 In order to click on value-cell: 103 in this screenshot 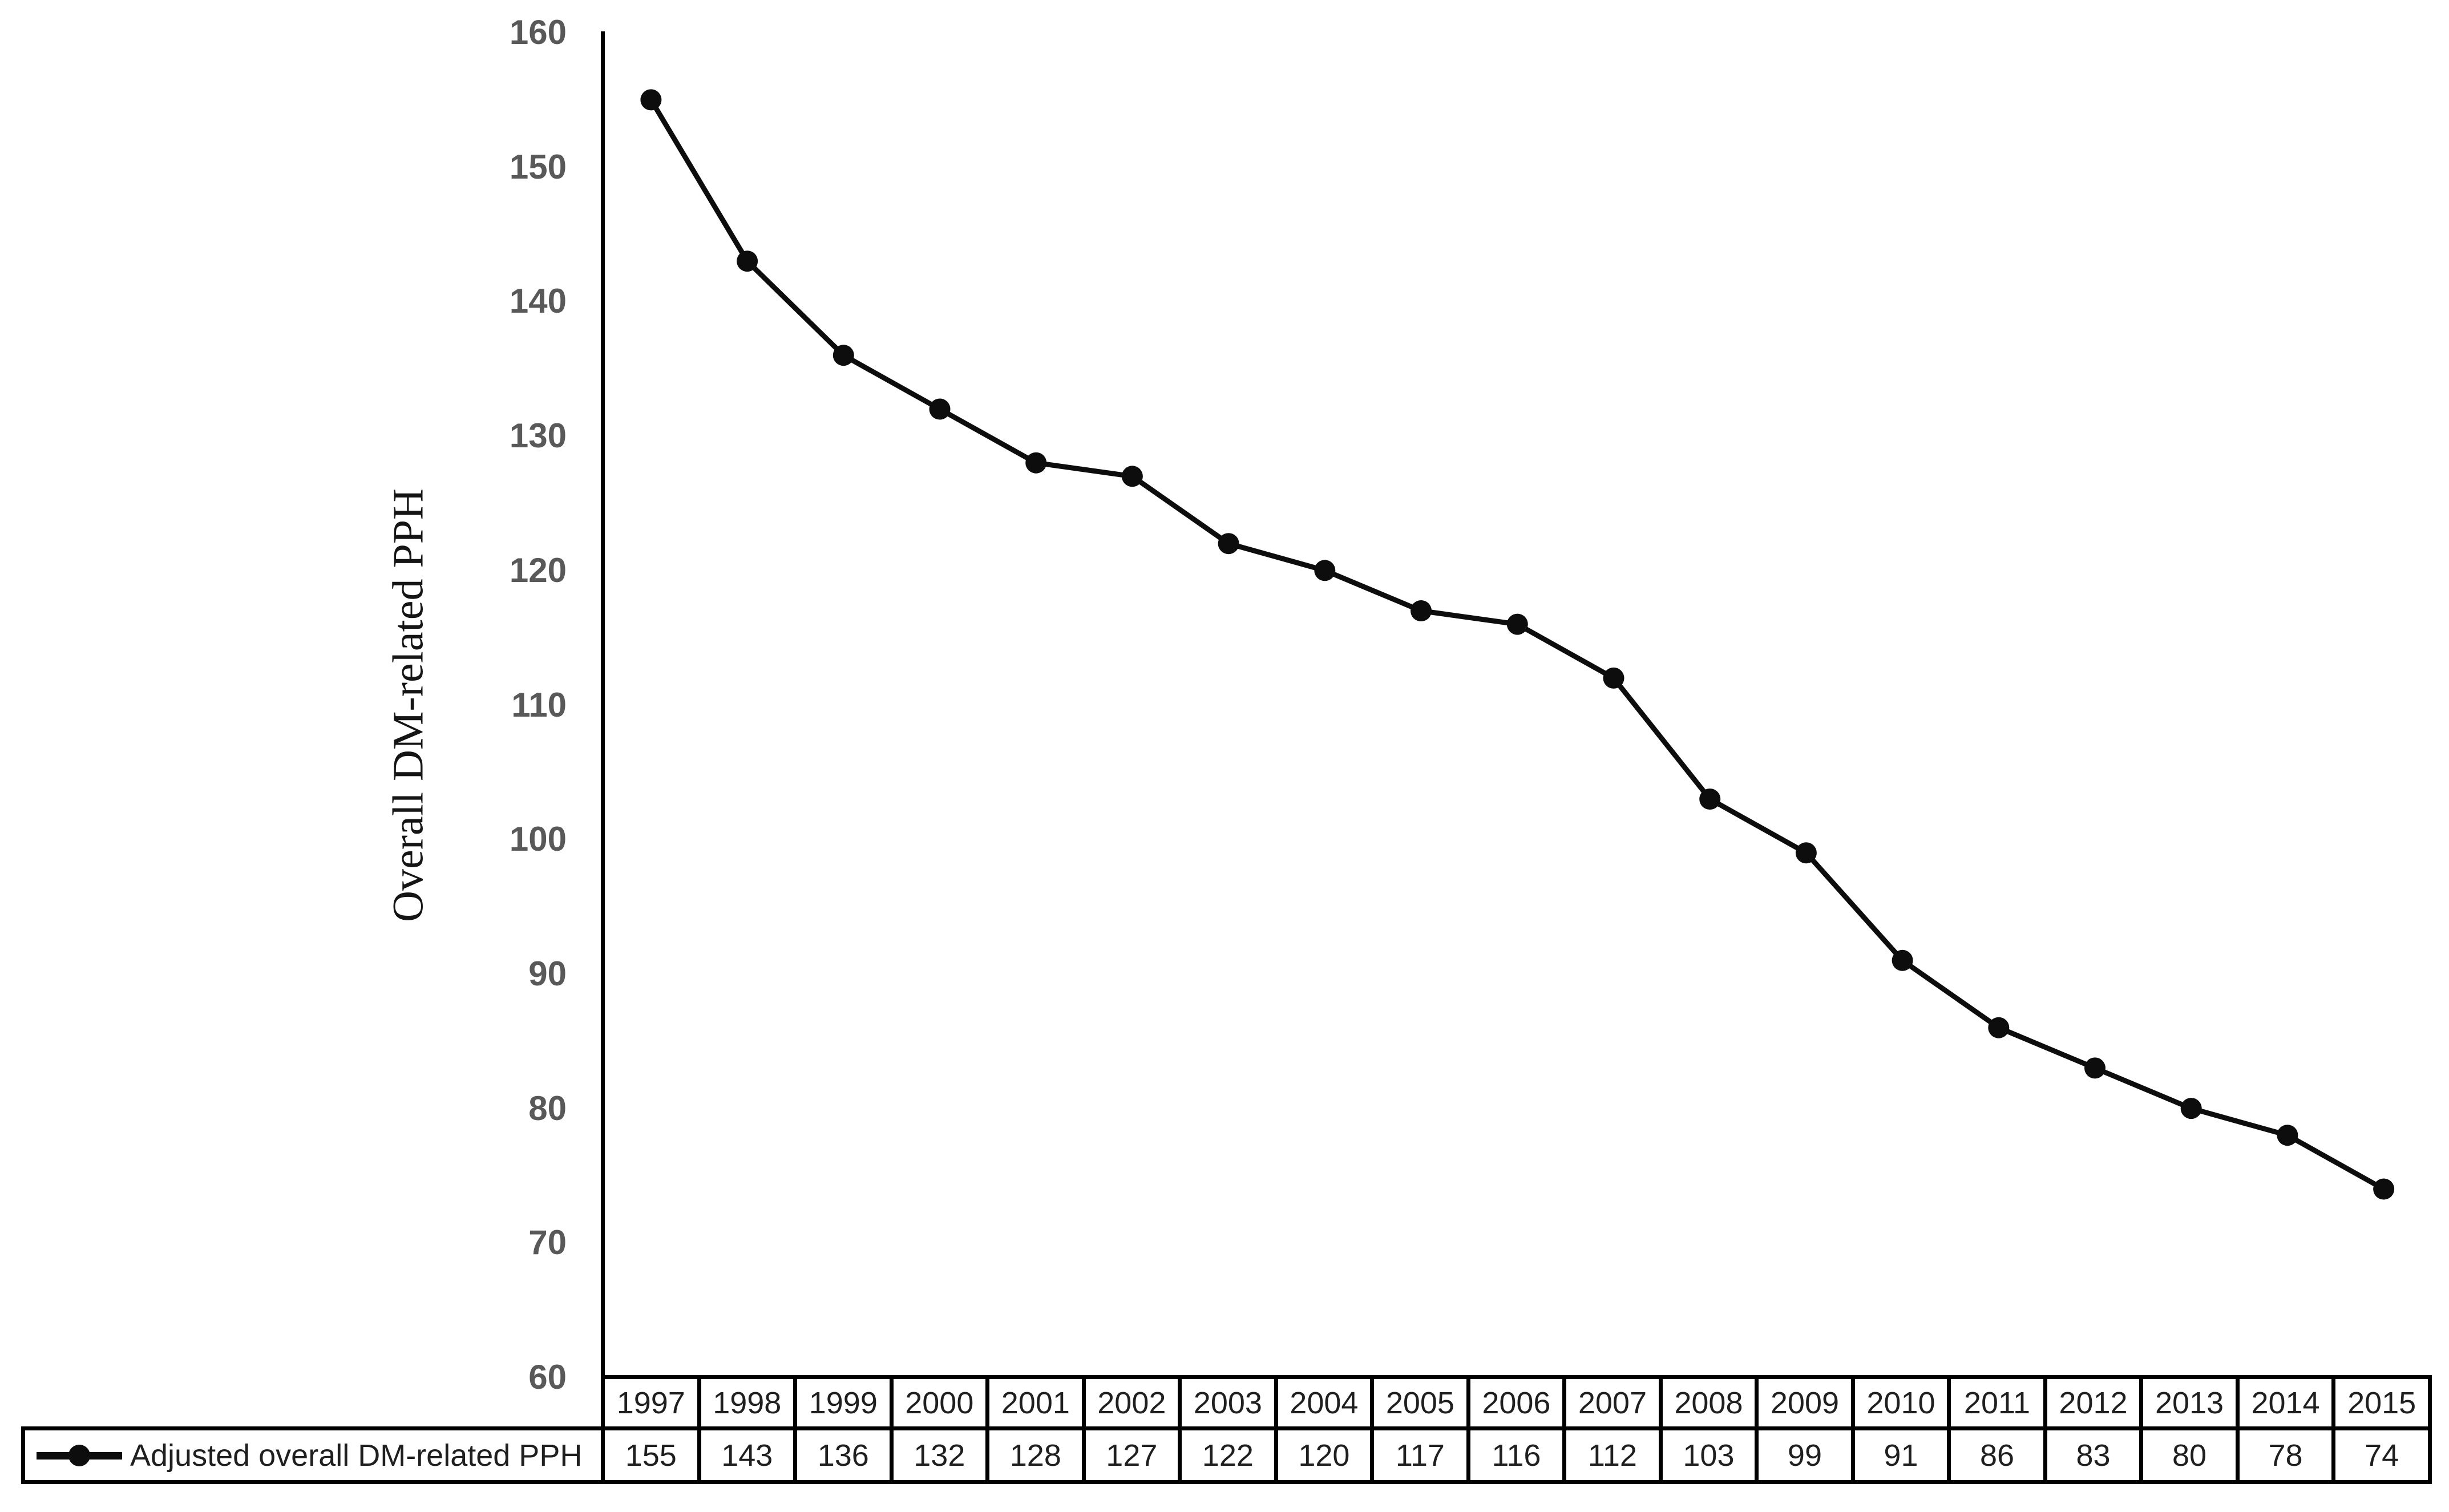, I will do `click(1708, 1455)`.